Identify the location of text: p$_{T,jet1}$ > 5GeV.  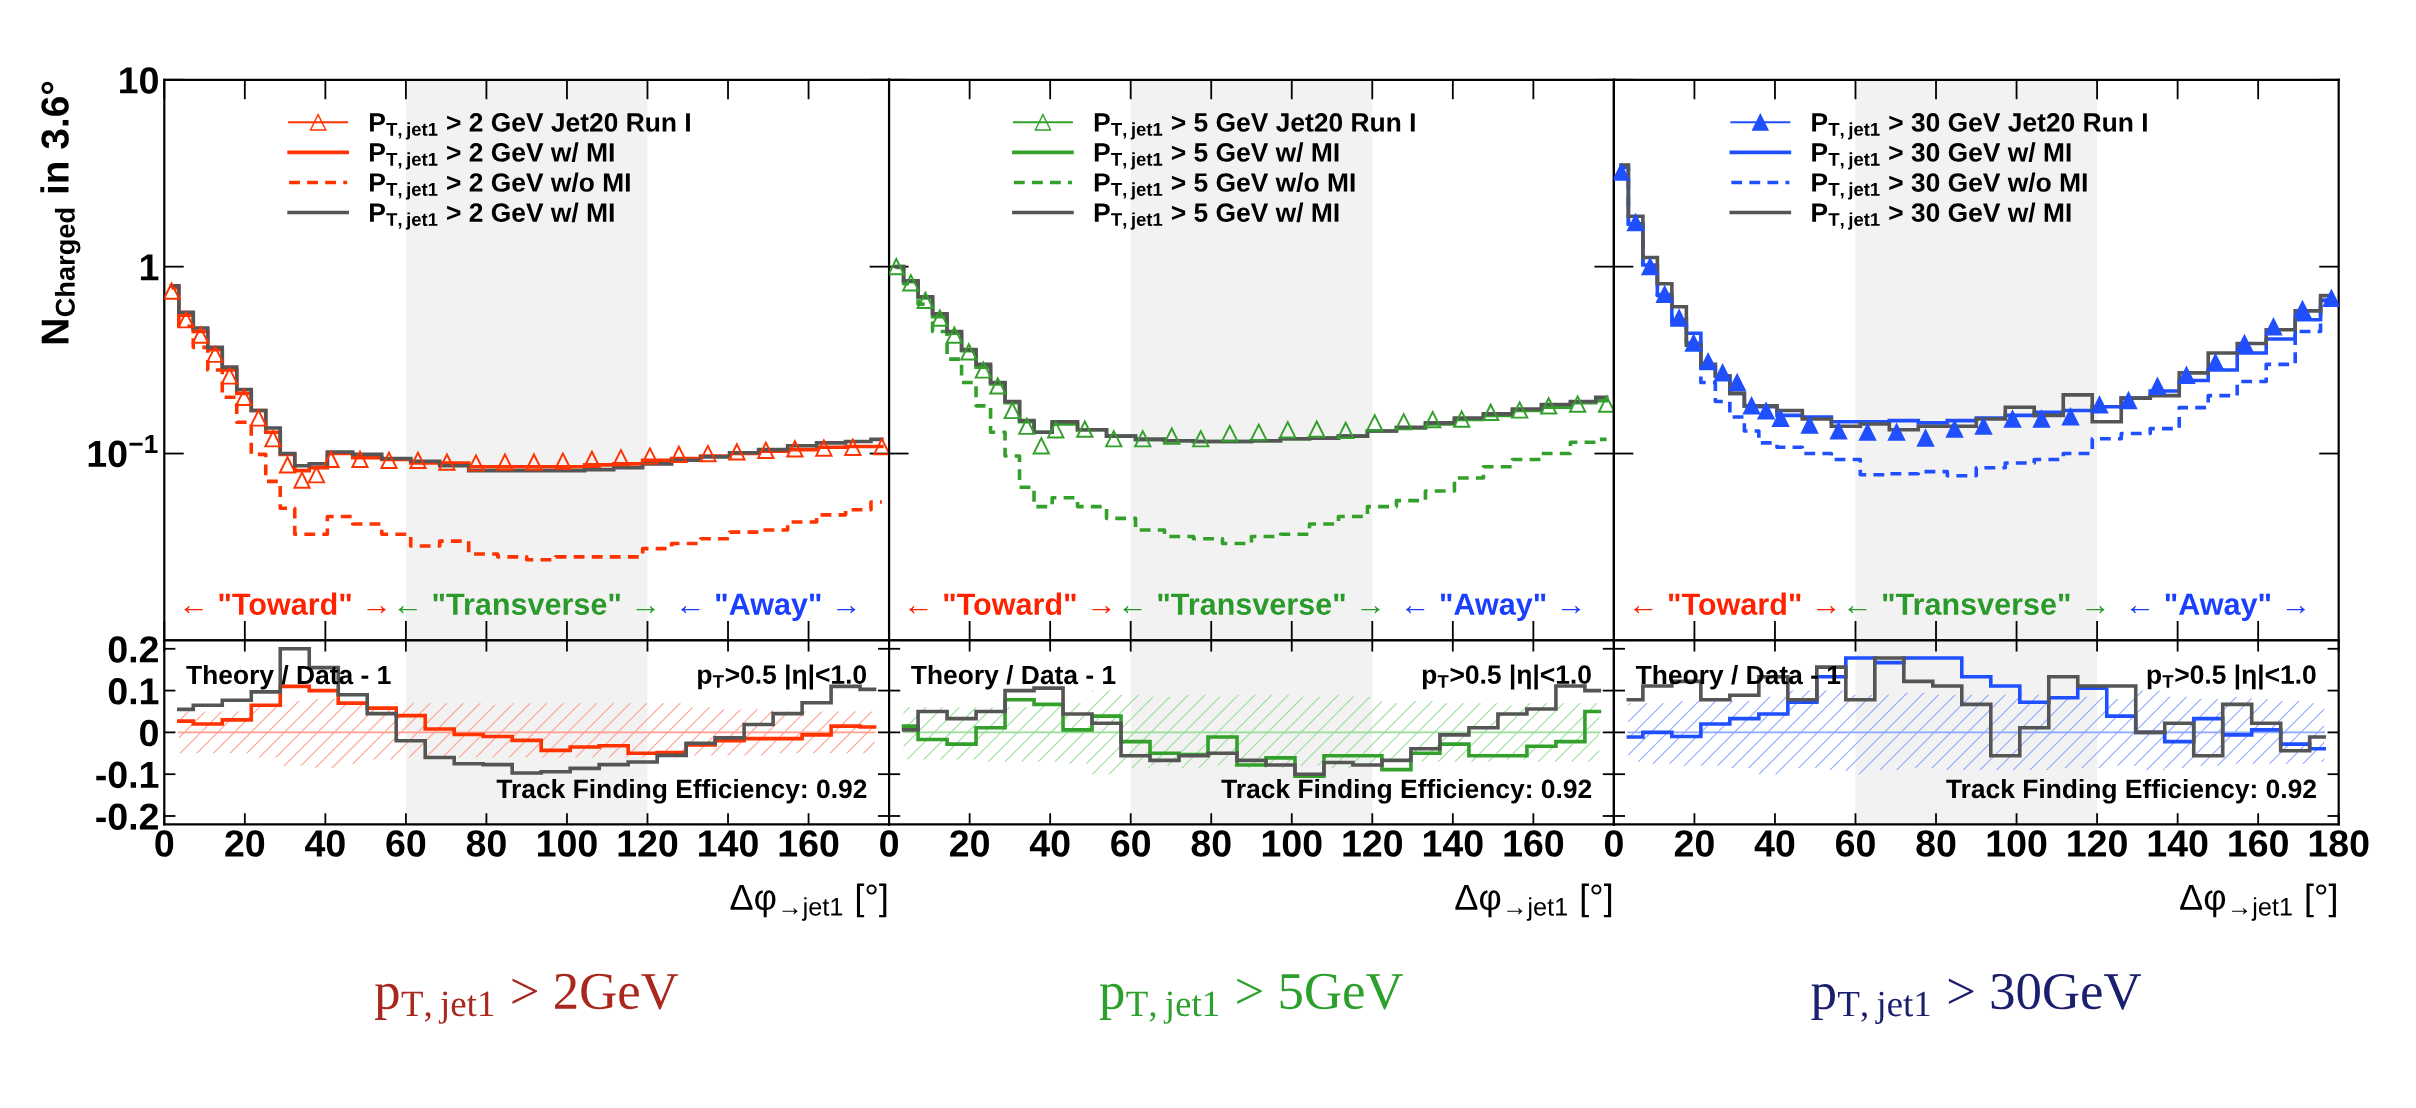
(1251, 998).